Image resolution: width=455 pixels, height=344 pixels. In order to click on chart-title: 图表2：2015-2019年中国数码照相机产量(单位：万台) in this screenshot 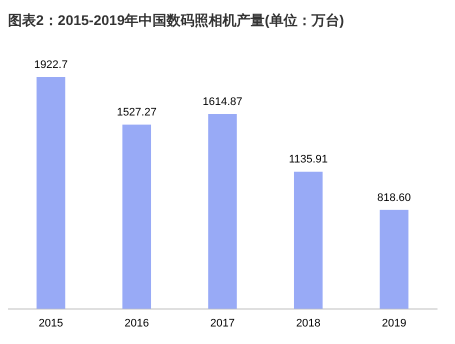, I will do `click(177, 20)`.